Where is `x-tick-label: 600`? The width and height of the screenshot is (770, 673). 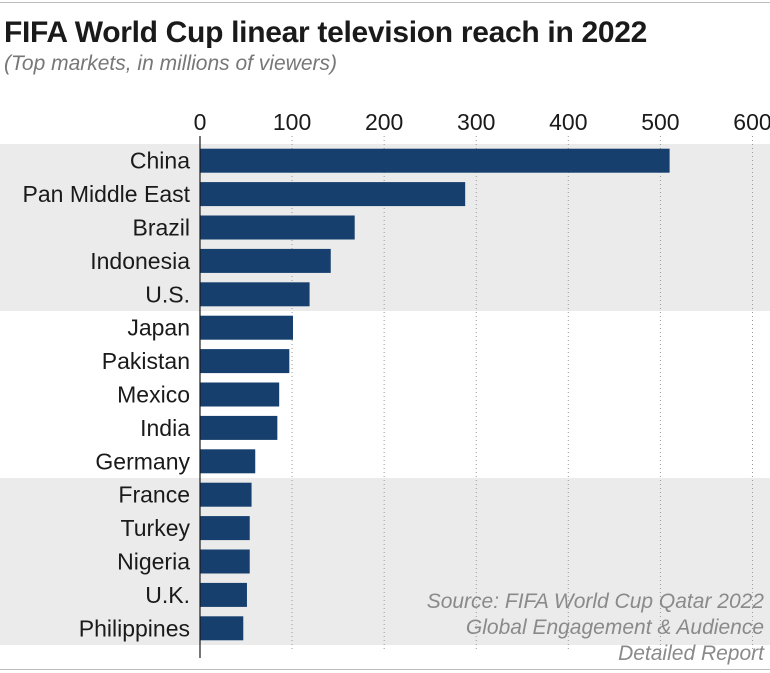 x-tick-label: 600 is located at coordinates (751, 122).